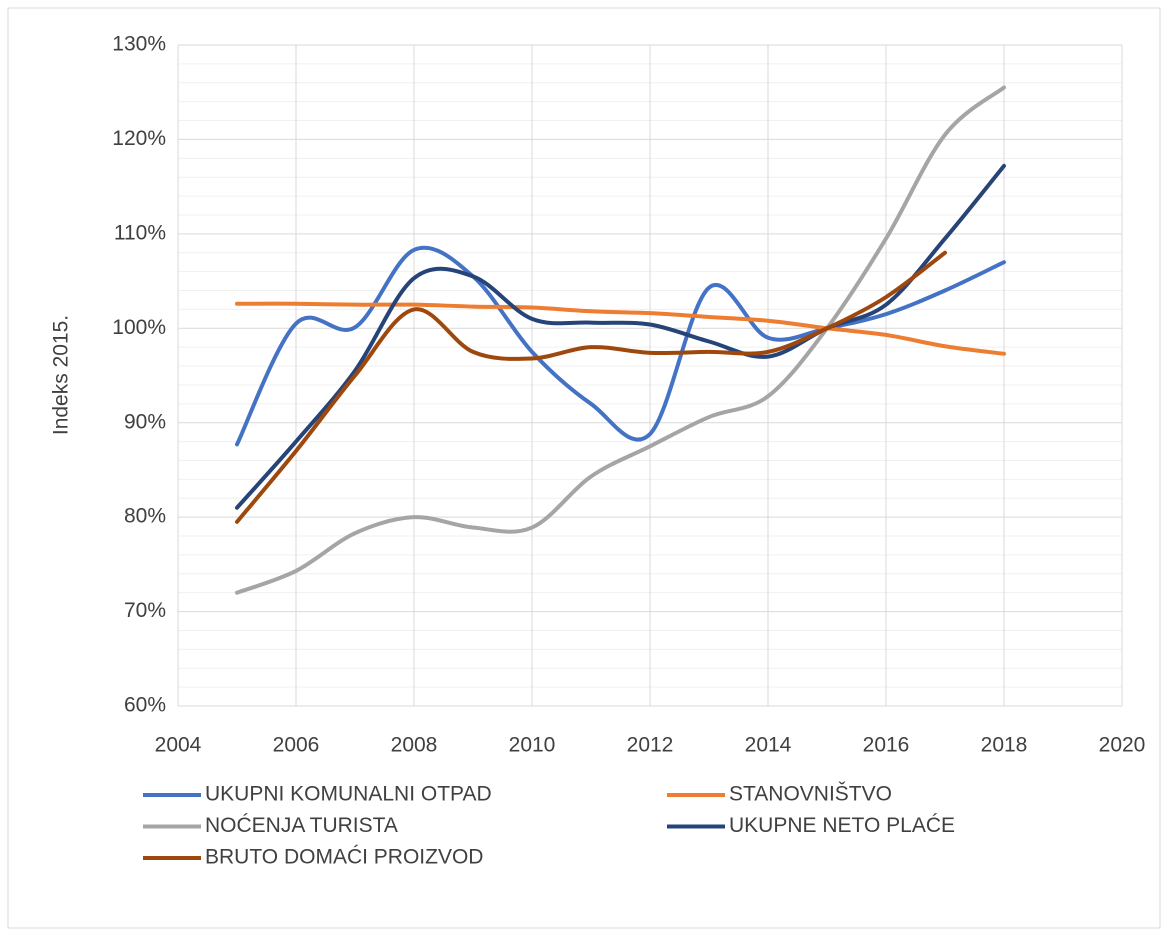  What do you see at coordinates (344, 857) in the screenshot?
I see `legend-label: BRUTO DOMAĆI PROIZVOD` at bounding box center [344, 857].